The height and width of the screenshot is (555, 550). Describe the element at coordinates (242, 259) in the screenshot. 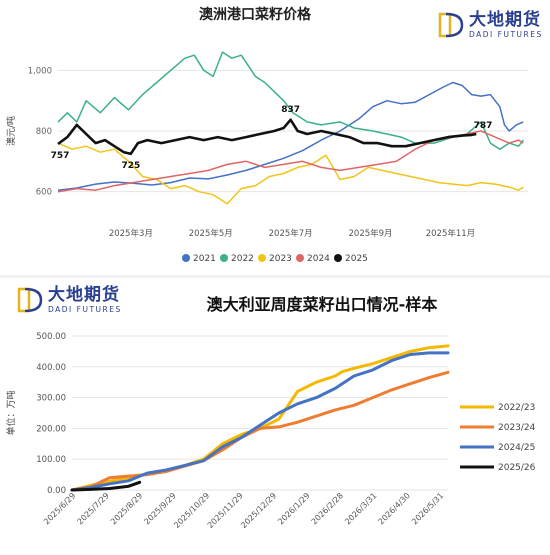

I see `legend-label: 2022` at that location.